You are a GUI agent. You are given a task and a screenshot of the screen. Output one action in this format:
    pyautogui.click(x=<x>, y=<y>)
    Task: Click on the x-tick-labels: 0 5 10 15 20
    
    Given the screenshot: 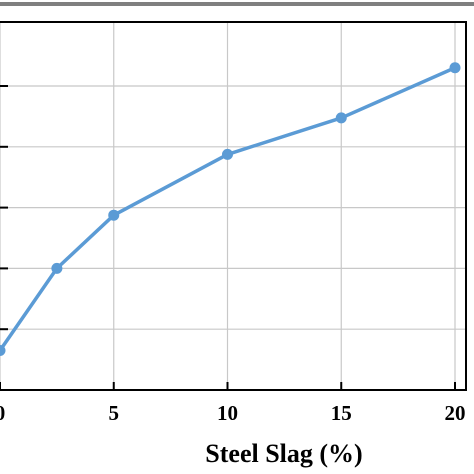 What is the action you would take?
    pyautogui.click(x=233, y=413)
    